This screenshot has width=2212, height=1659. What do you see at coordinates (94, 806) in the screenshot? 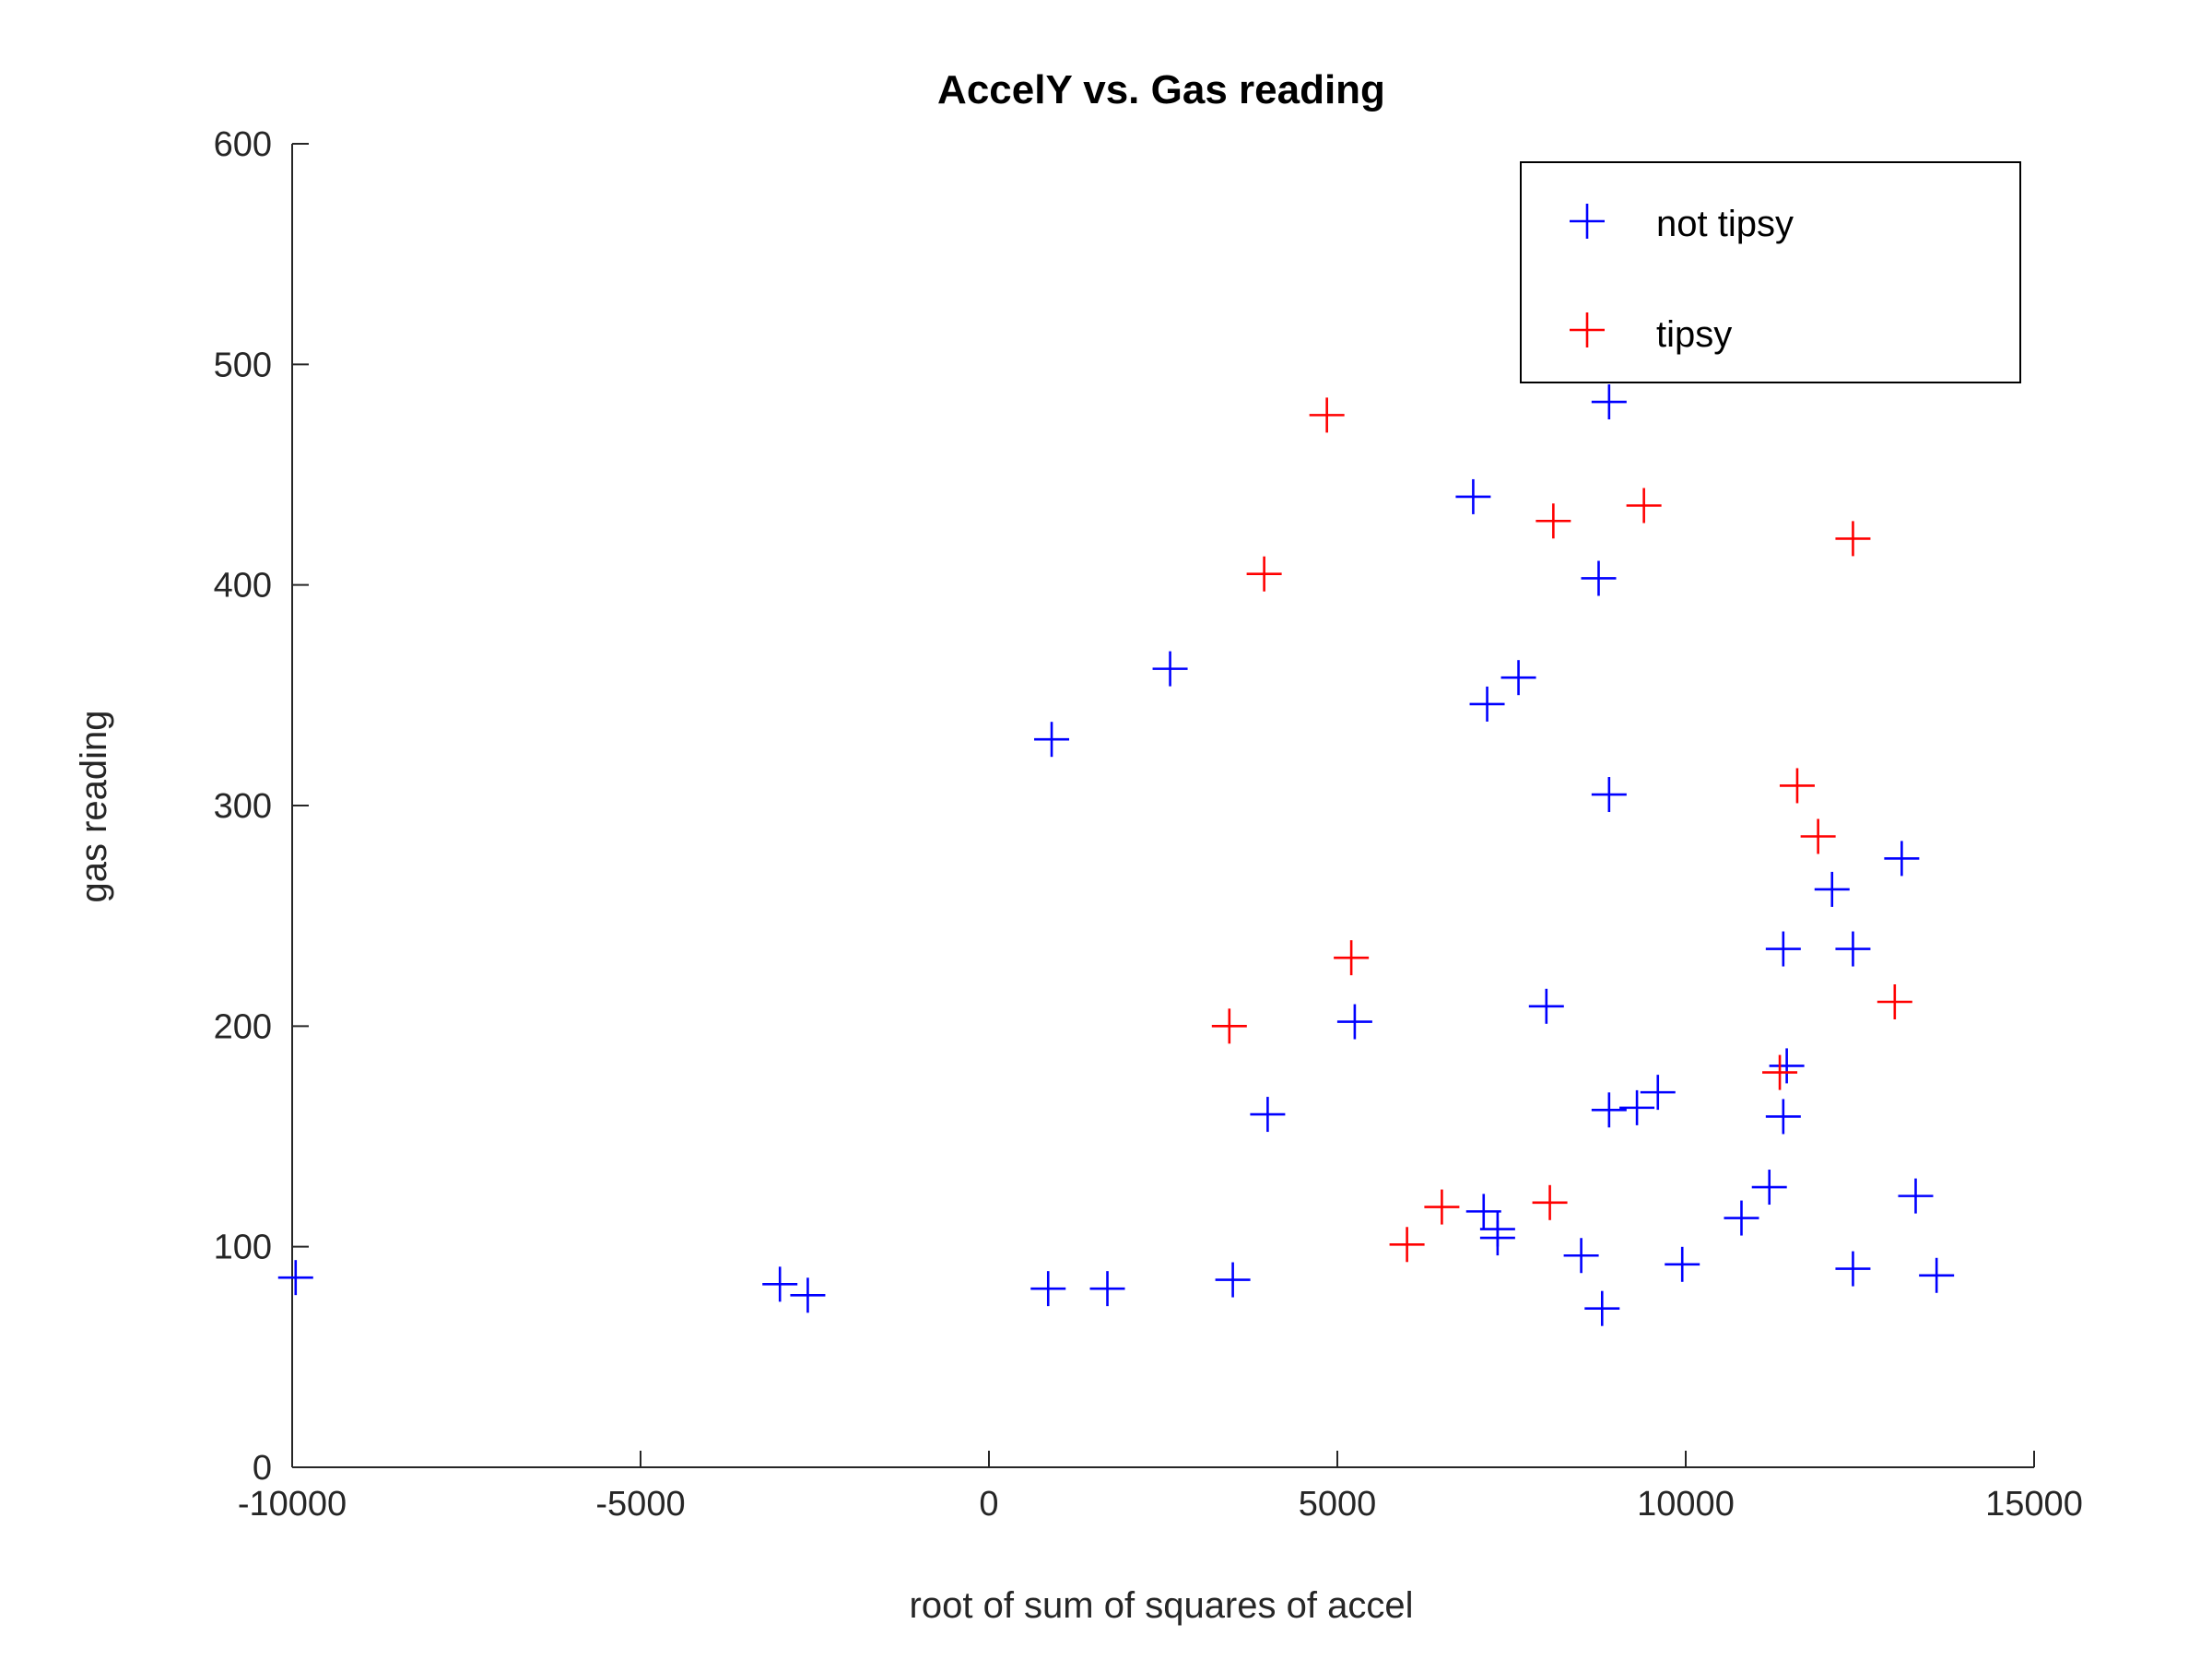
I see `y-axis-label: gas reading` at bounding box center [94, 806].